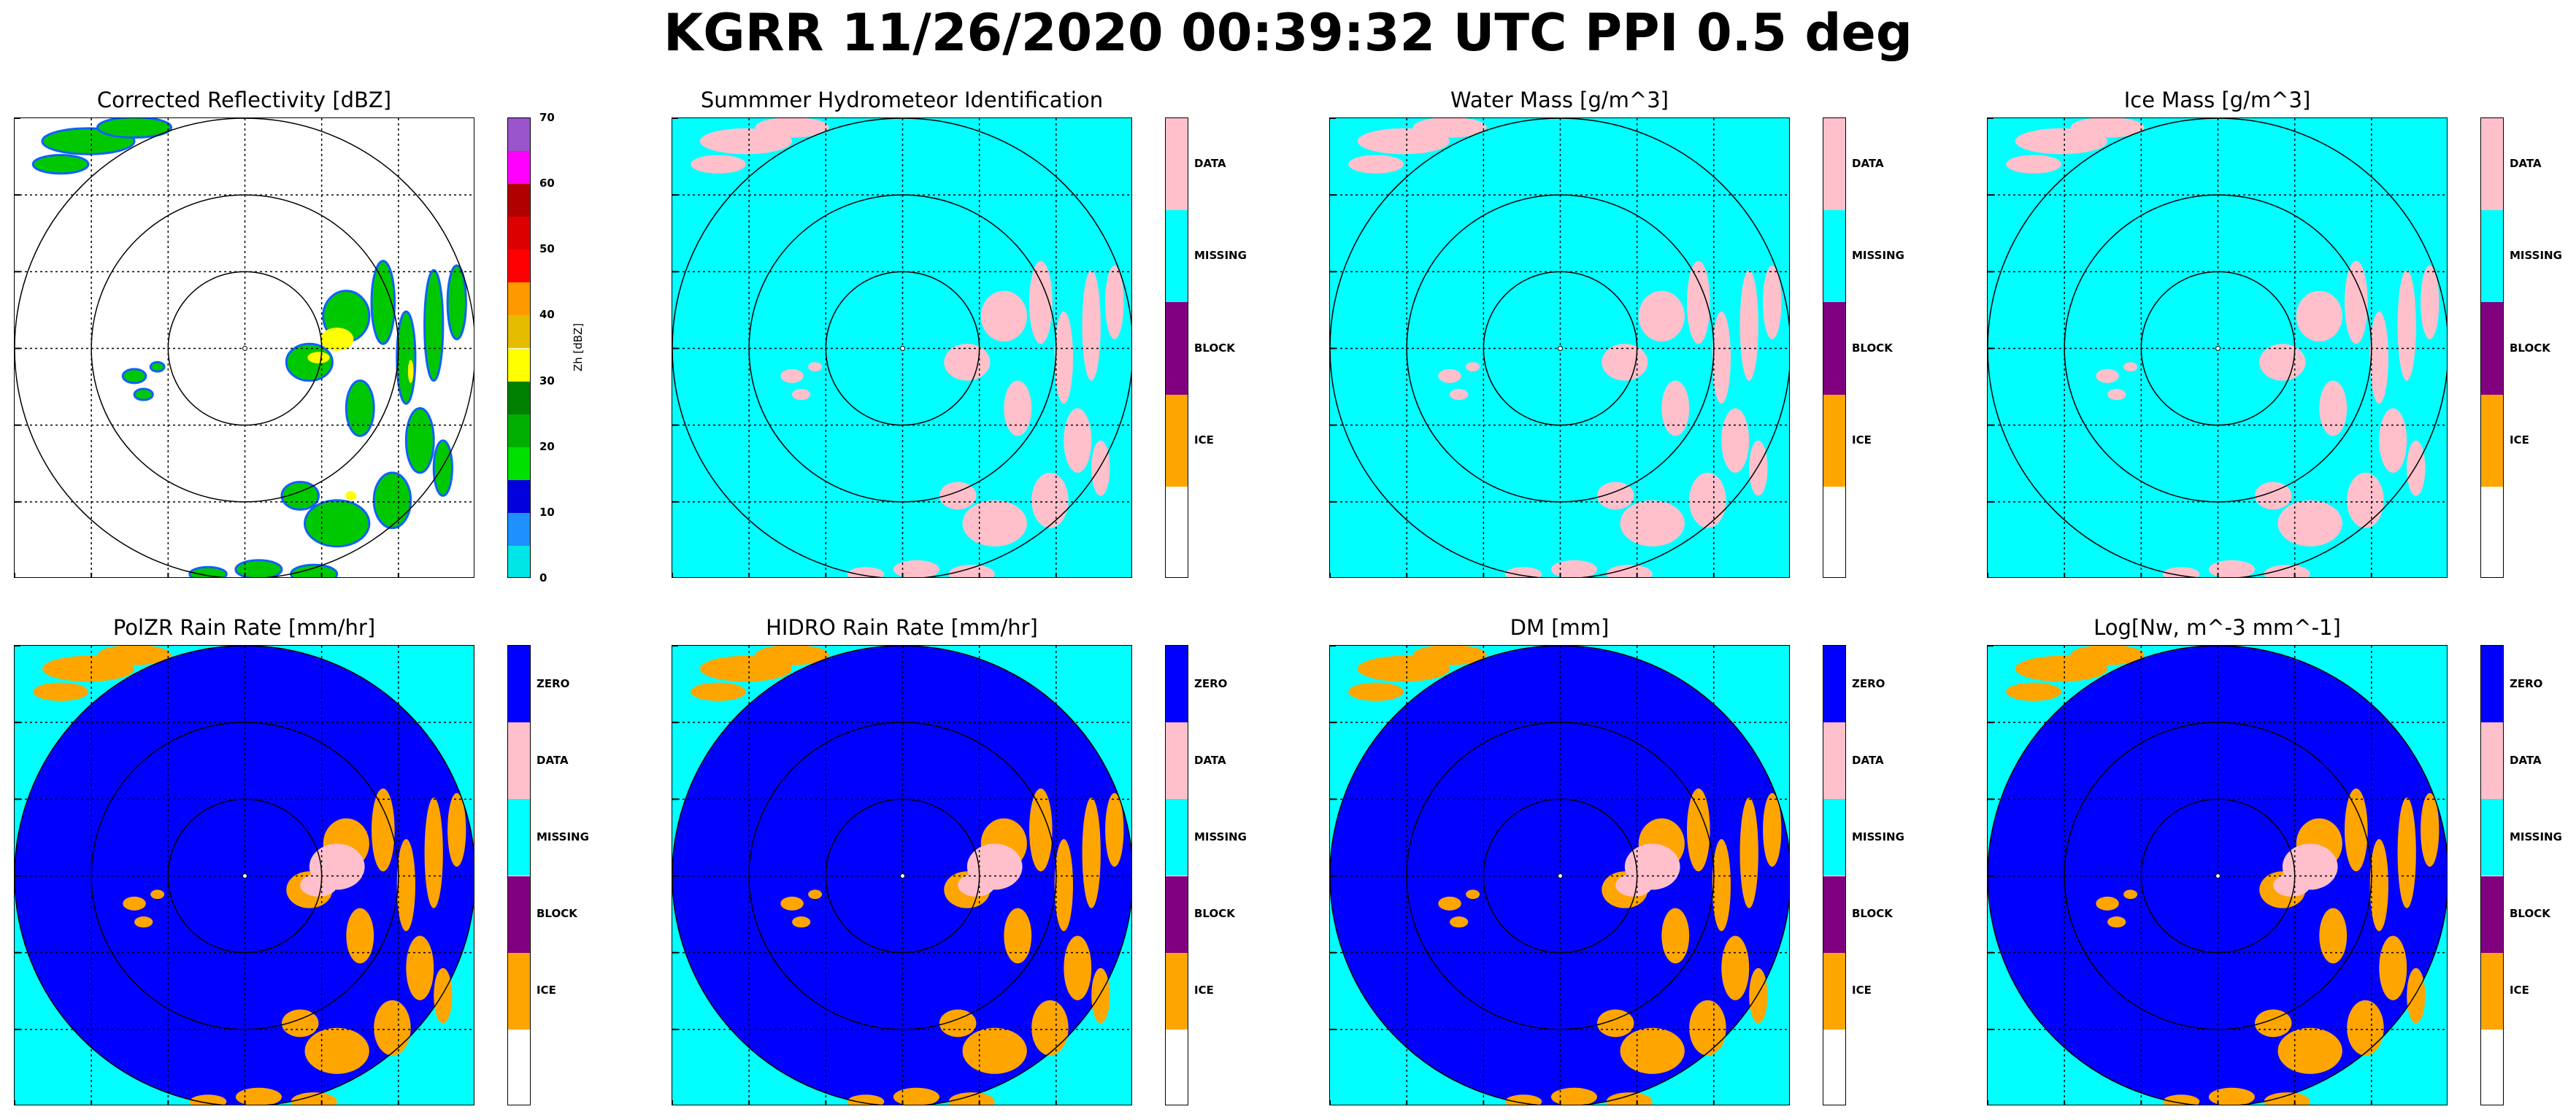 The image size is (2576, 1120). Describe the element at coordinates (1868, 683) in the screenshot. I see `colorbar-class-label: ZERO` at that location.